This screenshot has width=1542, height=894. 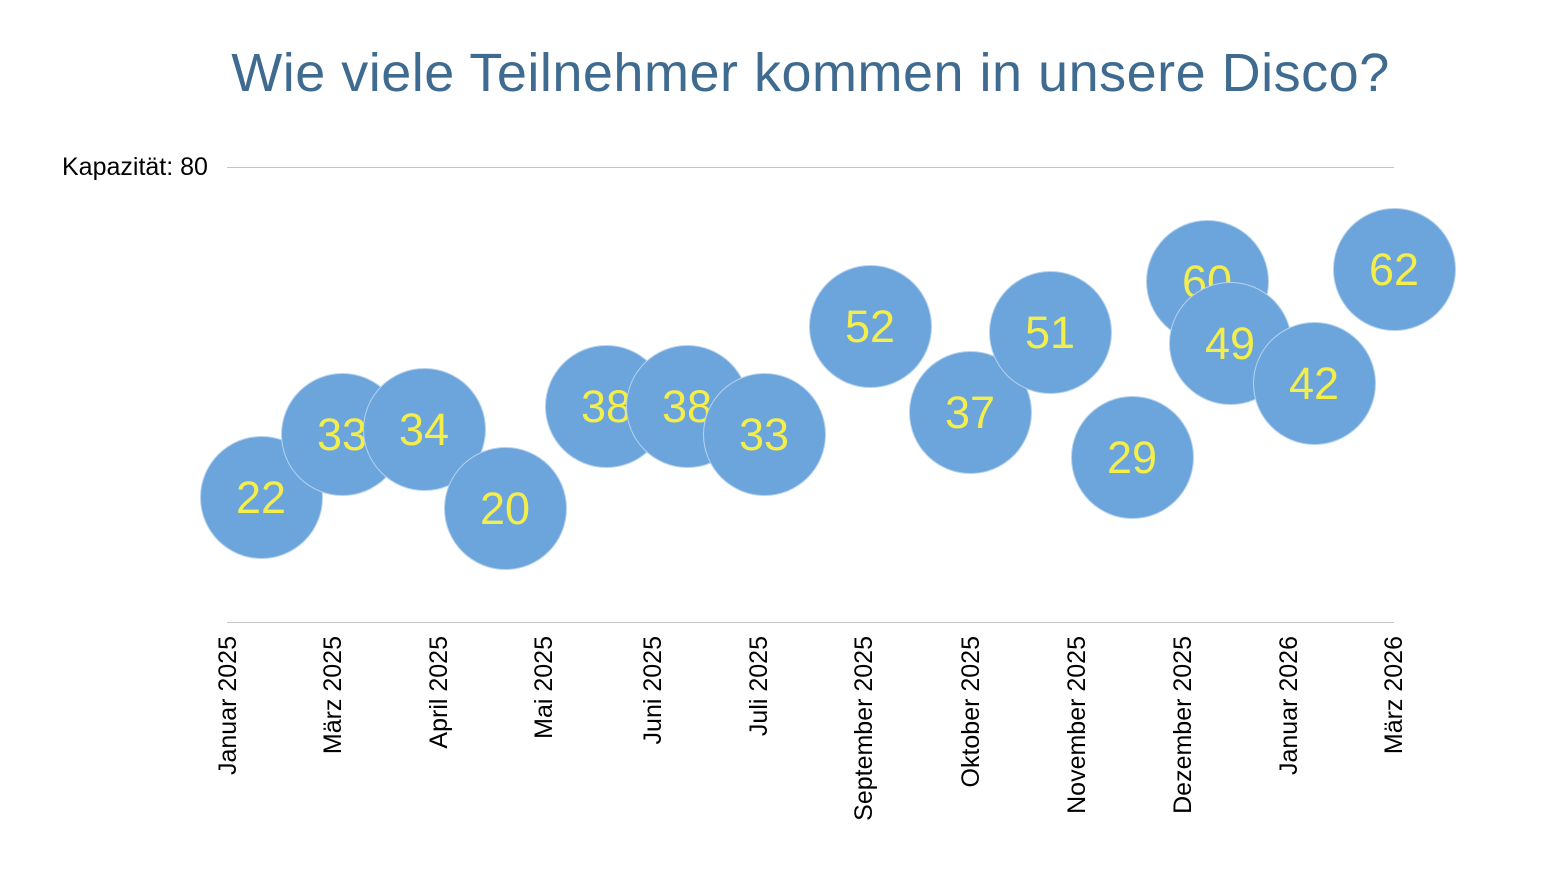 I want to click on capacity-label: Kapazität: 80, so click(x=135, y=167).